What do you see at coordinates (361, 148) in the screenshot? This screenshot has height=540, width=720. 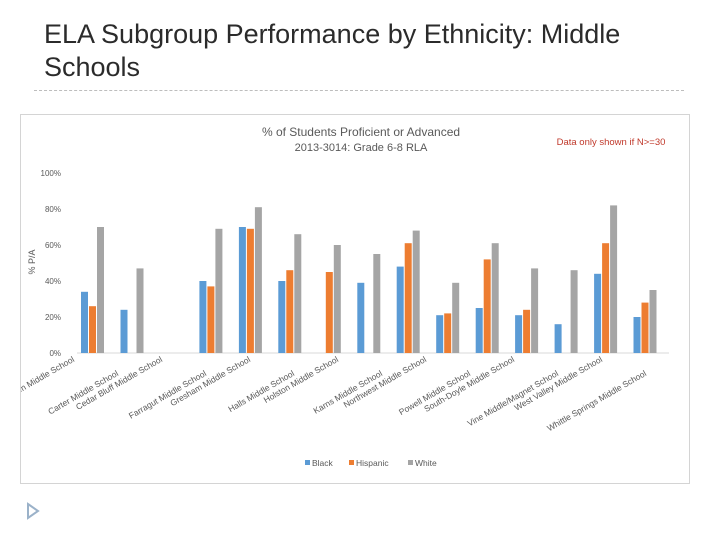 I see `chart-subtitle: 2013-3014: Grade 6-8 RLA` at bounding box center [361, 148].